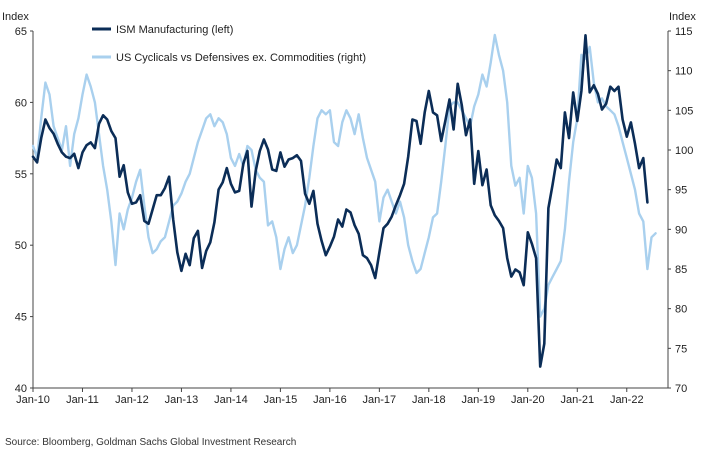  Describe the element at coordinates (21, 389) in the screenshot. I see `left-tick-label: 40` at that location.